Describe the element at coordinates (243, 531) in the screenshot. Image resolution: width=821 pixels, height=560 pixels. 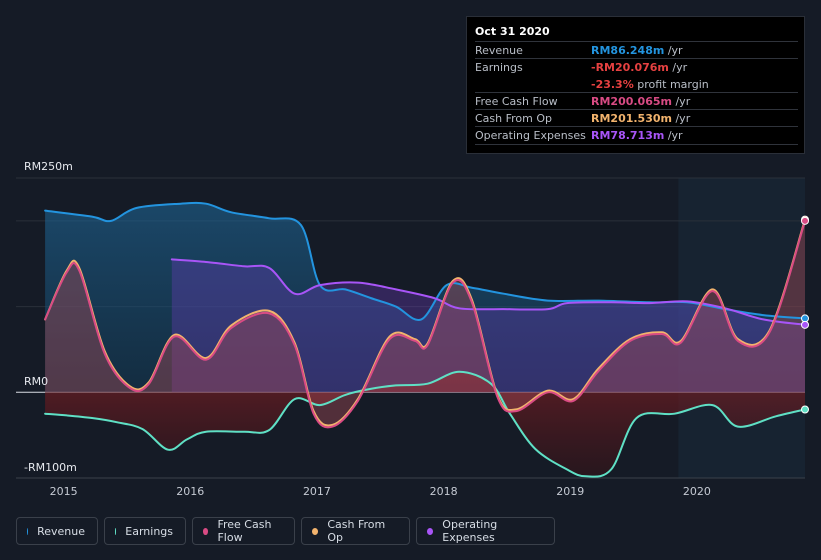
I see `legend-free-cash-flow: Free Cash Flow` at that location.